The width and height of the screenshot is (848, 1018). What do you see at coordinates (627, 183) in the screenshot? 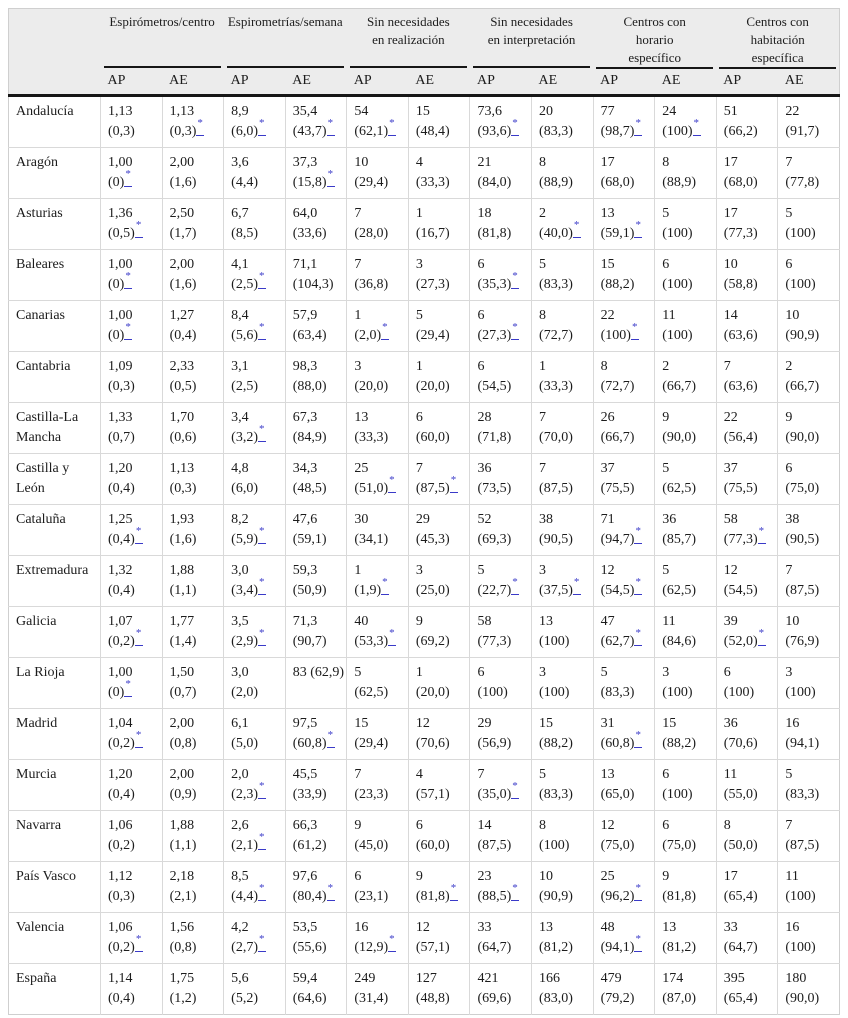
I see `cell-secondary-value: (68,0)` at bounding box center [627, 183].